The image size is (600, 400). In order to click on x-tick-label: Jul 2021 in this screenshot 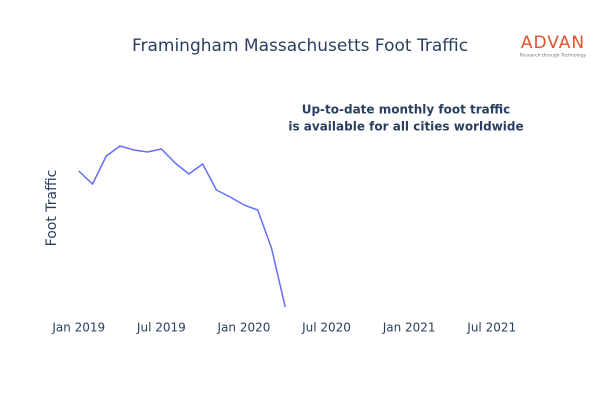, I will do `click(491, 328)`.